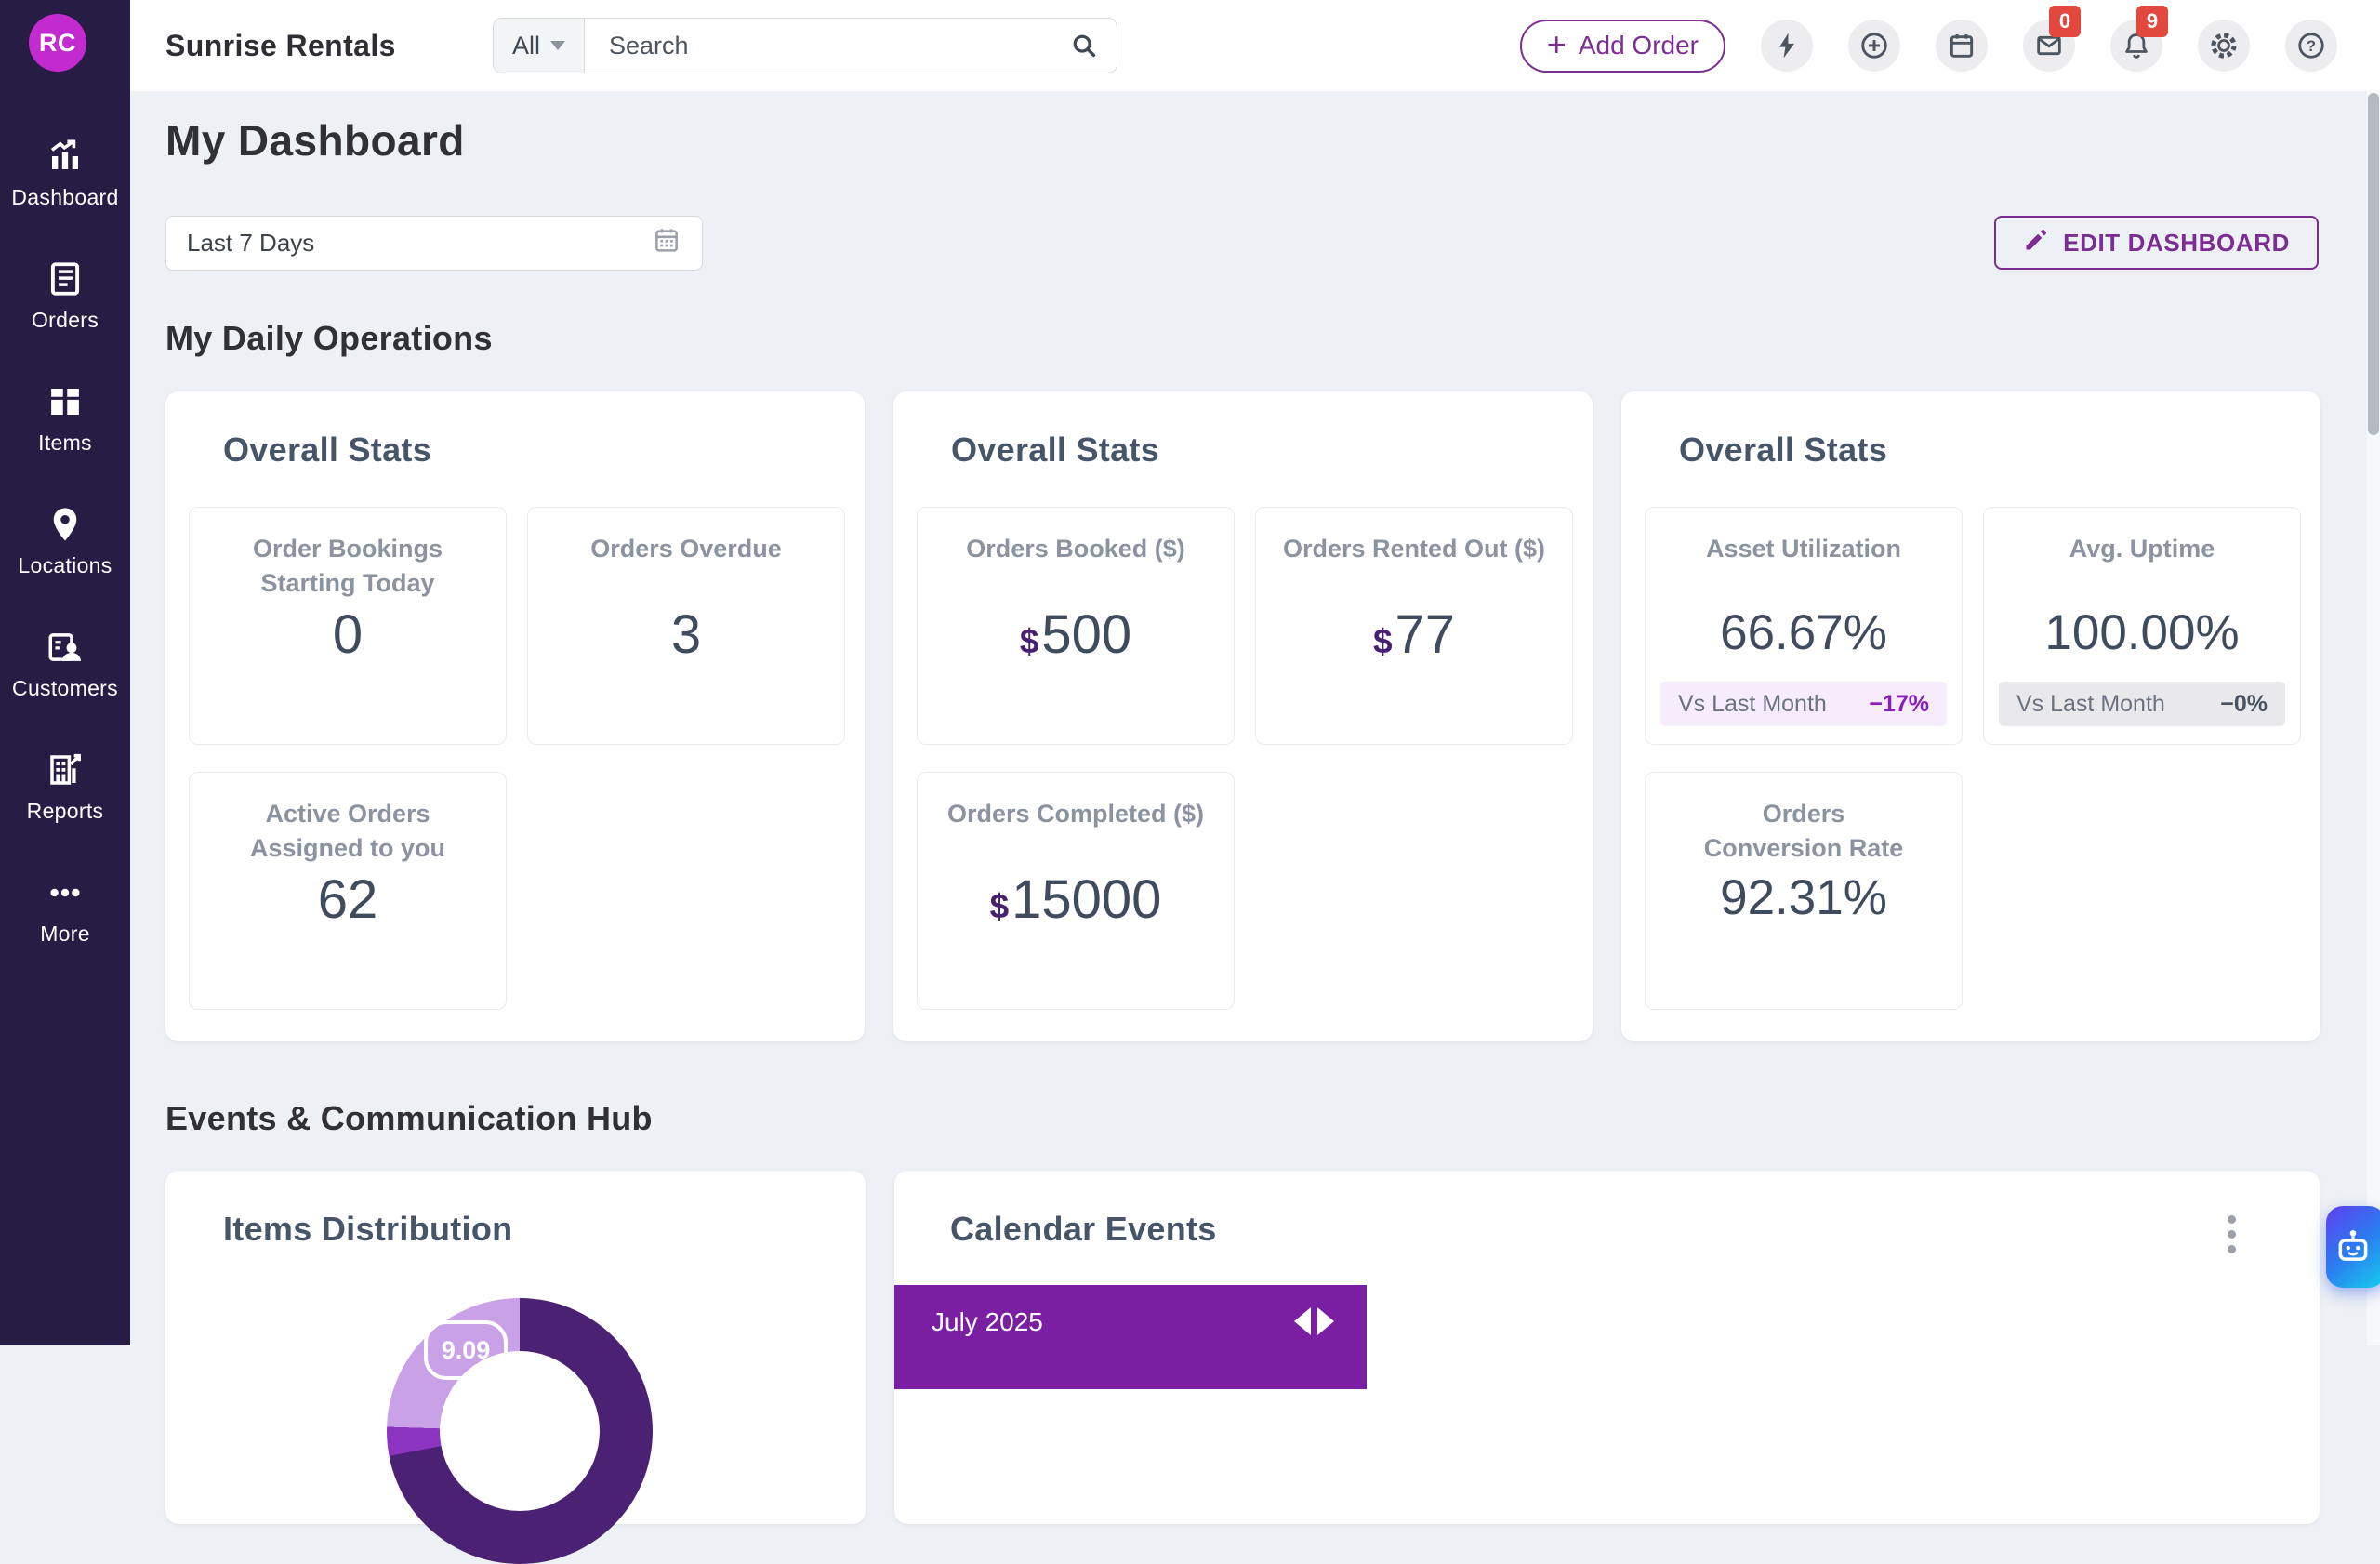  I want to click on messages-button: 0, so click(2052, 39).